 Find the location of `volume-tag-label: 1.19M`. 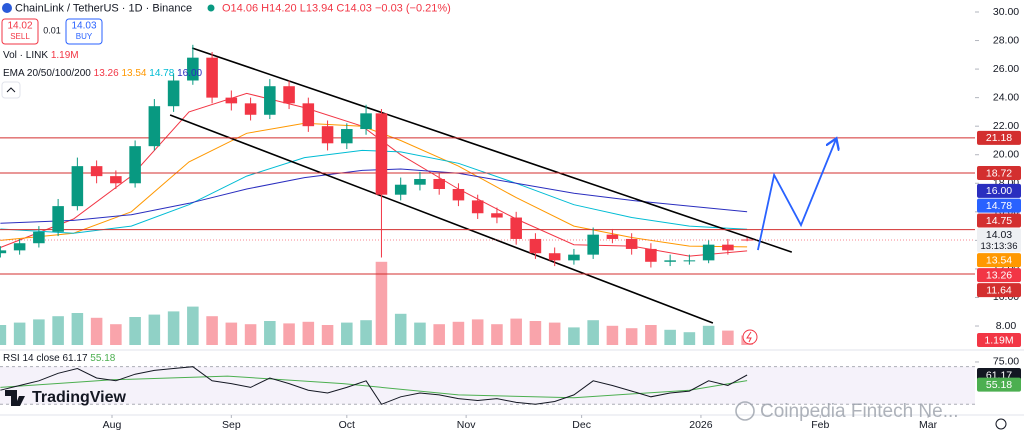

volume-tag-label: 1.19M is located at coordinates (998, 340).